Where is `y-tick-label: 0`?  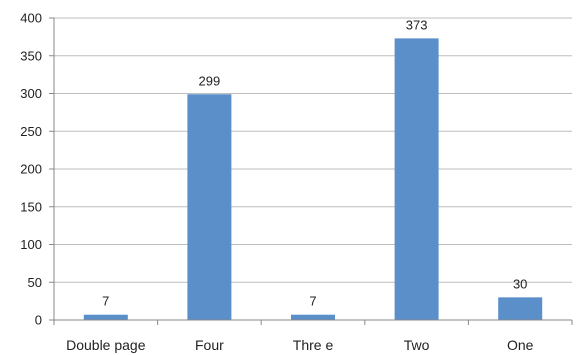 y-tick-label: 0 is located at coordinates (38, 320).